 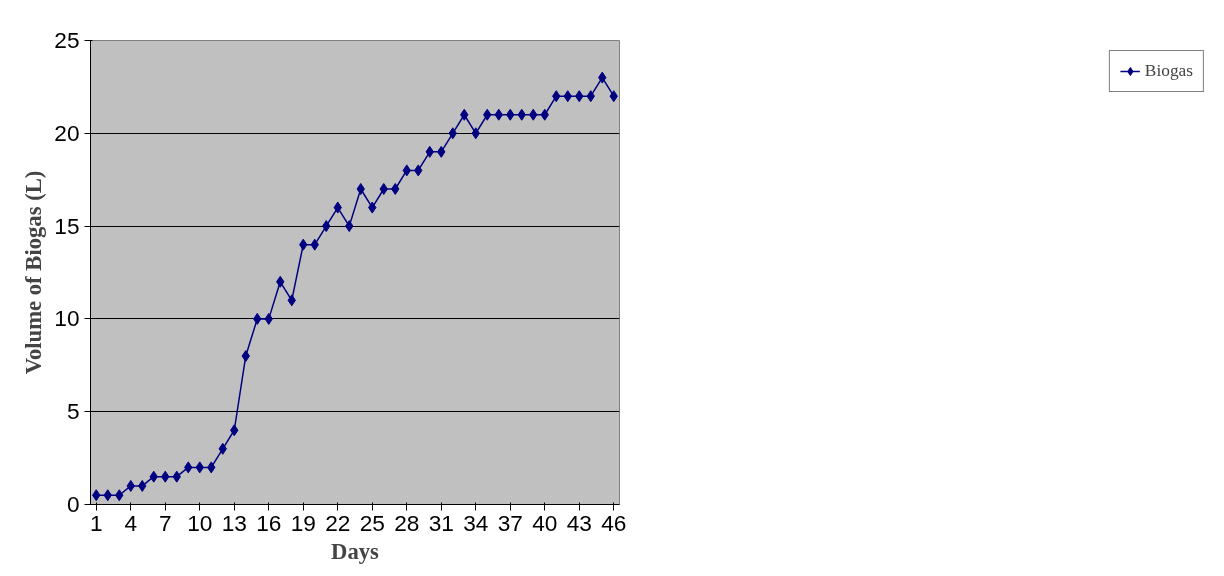 What do you see at coordinates (579, 522) in the screenshot?
I see `x-tick-label: 43` at bounding box center [579, 522].